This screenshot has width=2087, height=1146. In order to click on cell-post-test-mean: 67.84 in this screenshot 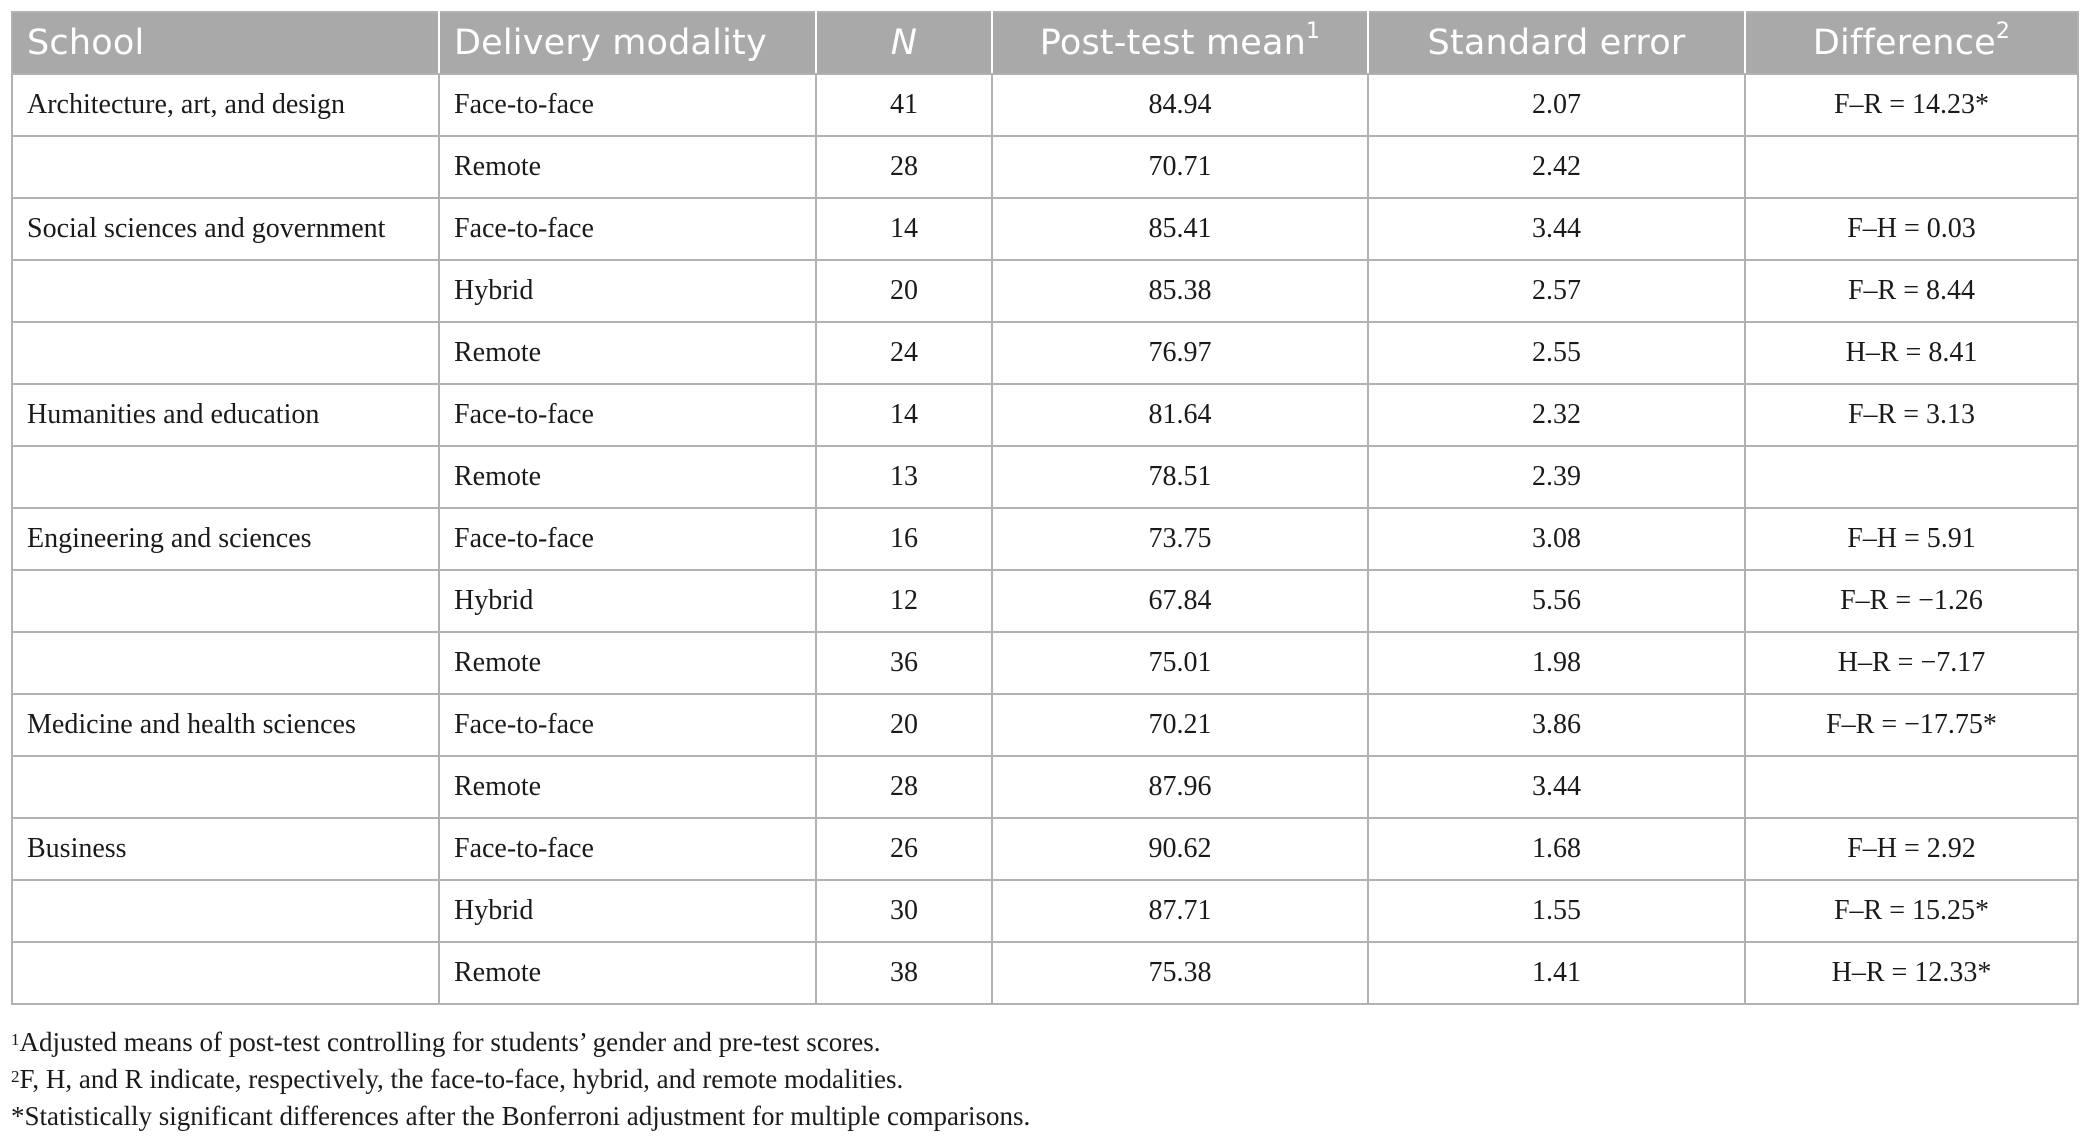, I will do `click(1180, 601)`.